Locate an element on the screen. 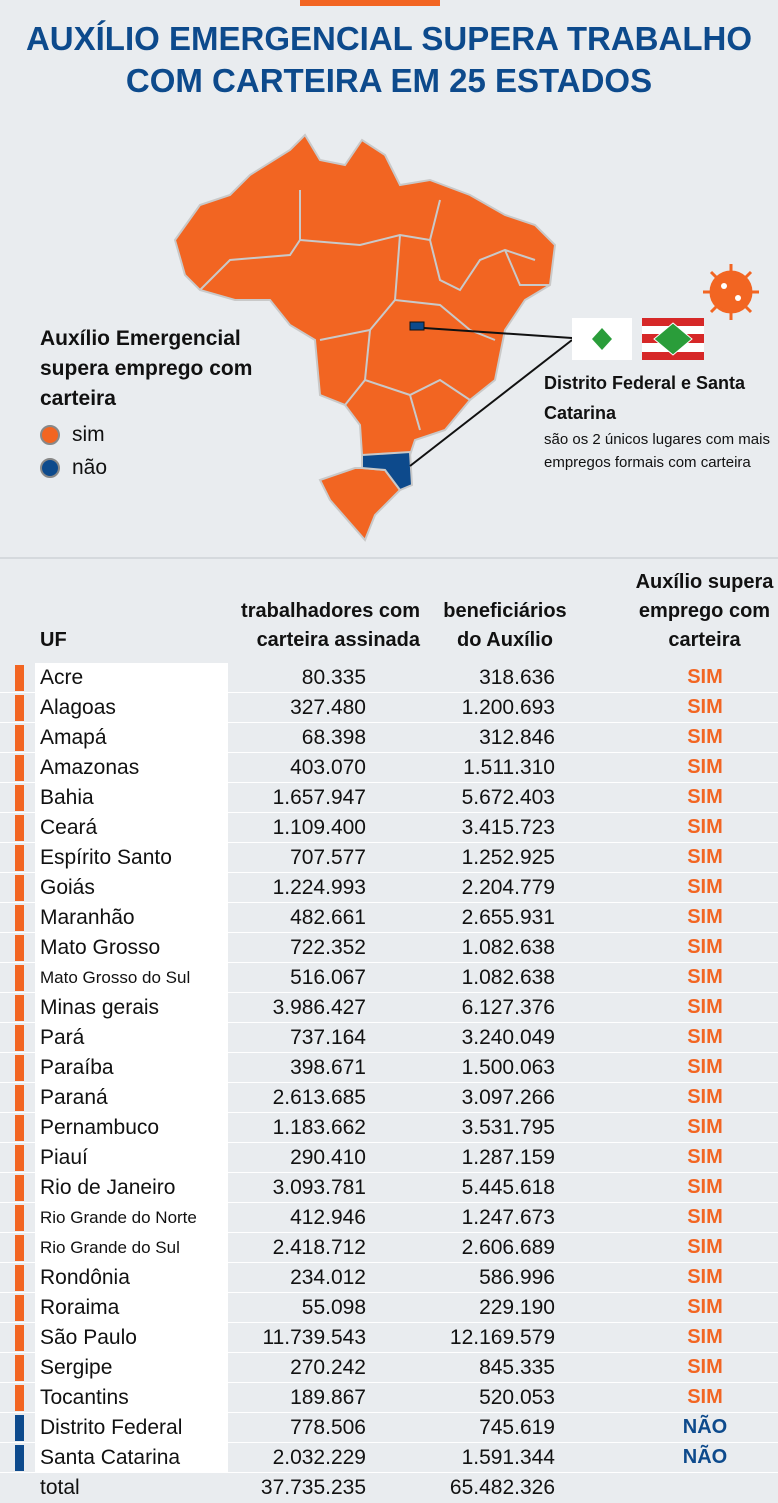  beneficiaries-cell: 745.619 is located at coordinates (517, 1427).